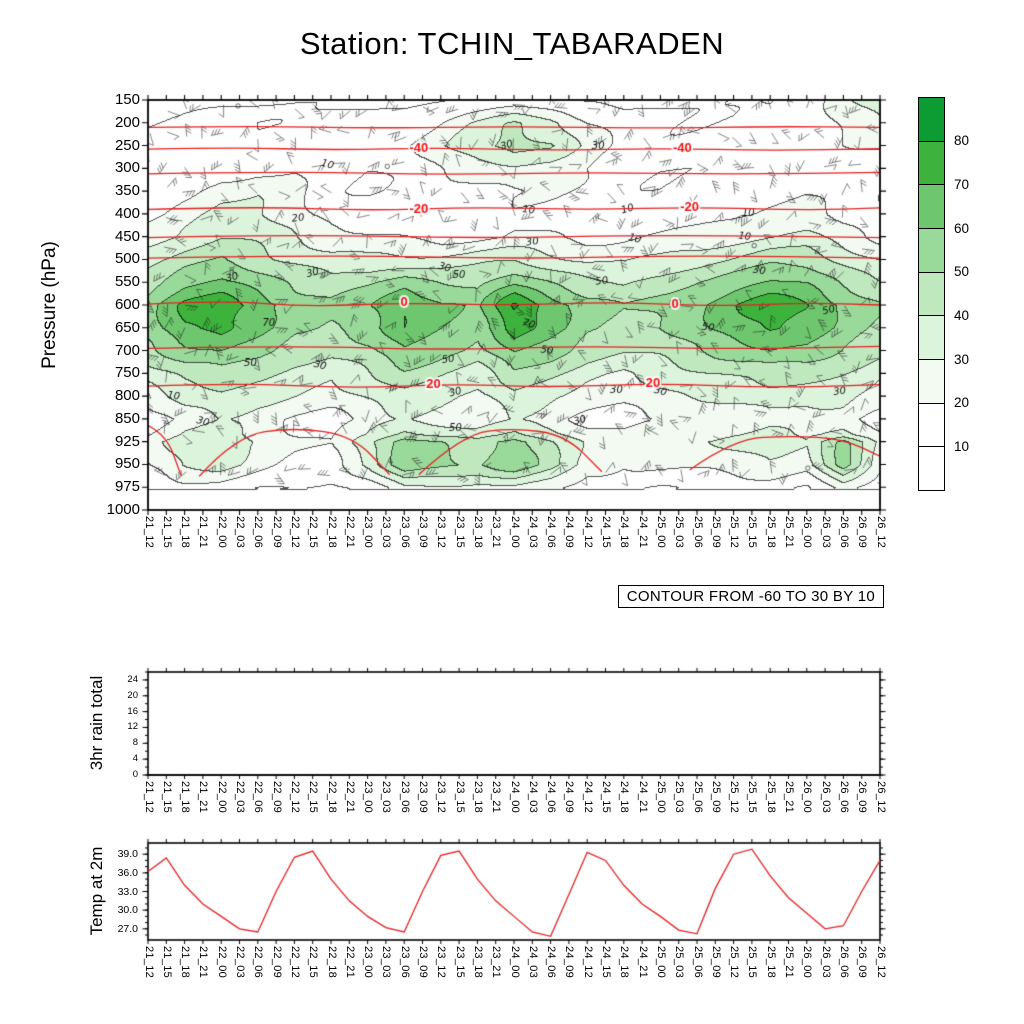 This screenshot has height=1024, width=1024. What do you see at coordinates (127, 854) in the screenshot?
I see `temp-ytick-label: 39.0` at bounding box center [127, 854].